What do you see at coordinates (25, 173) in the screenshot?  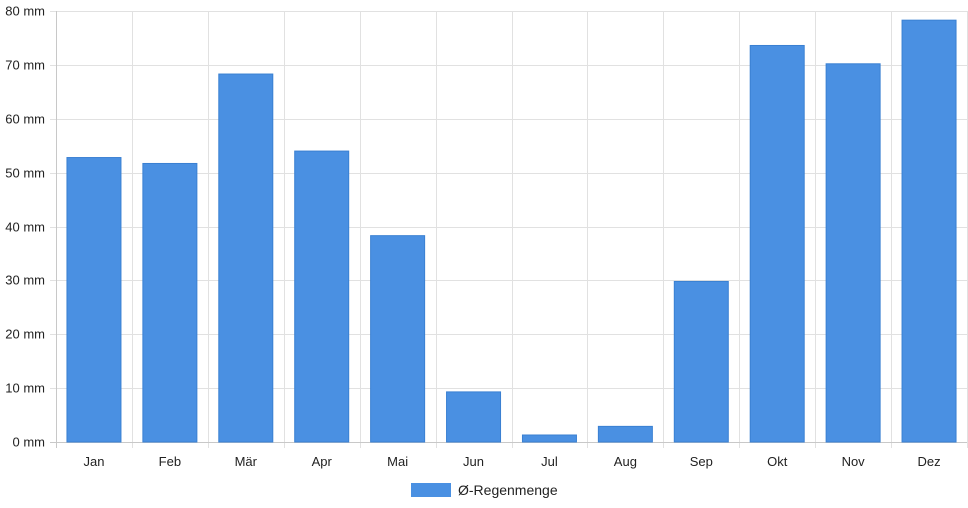 I see `y-tick-label: 50 mm` at bounding box center [25, 173].